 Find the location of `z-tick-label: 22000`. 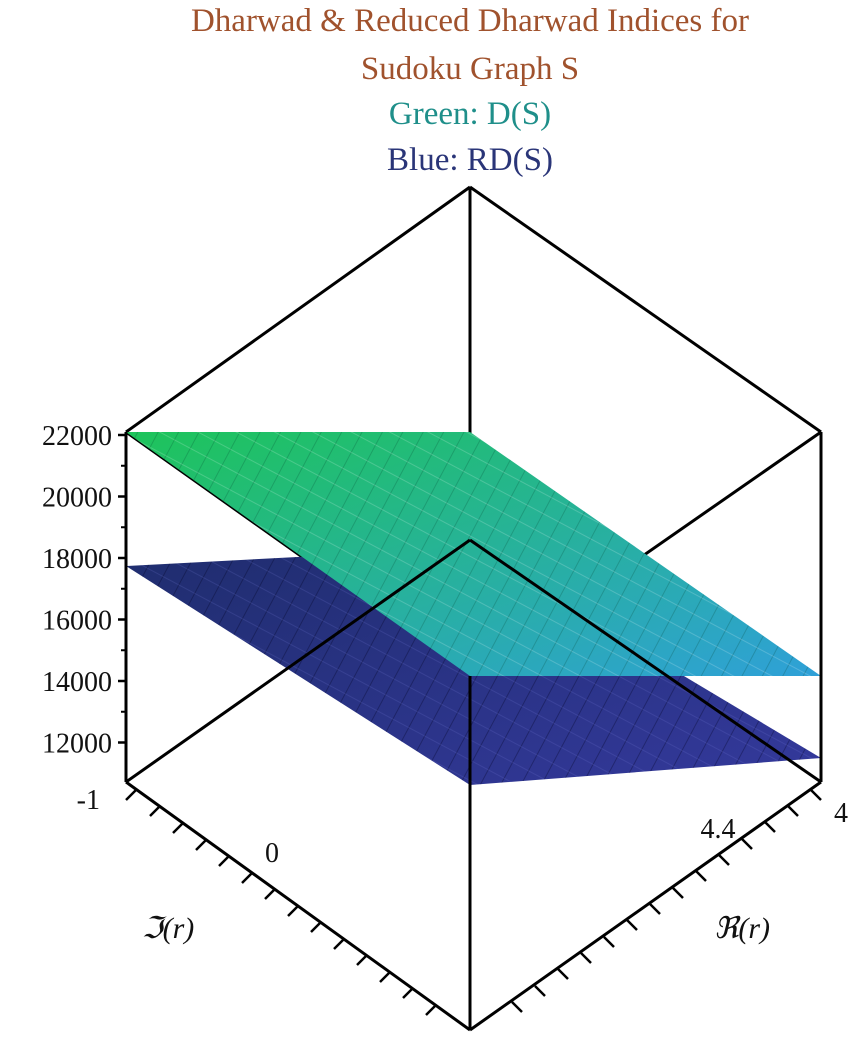

z-tick-label: 22000 is located at coordinates (77, 436).